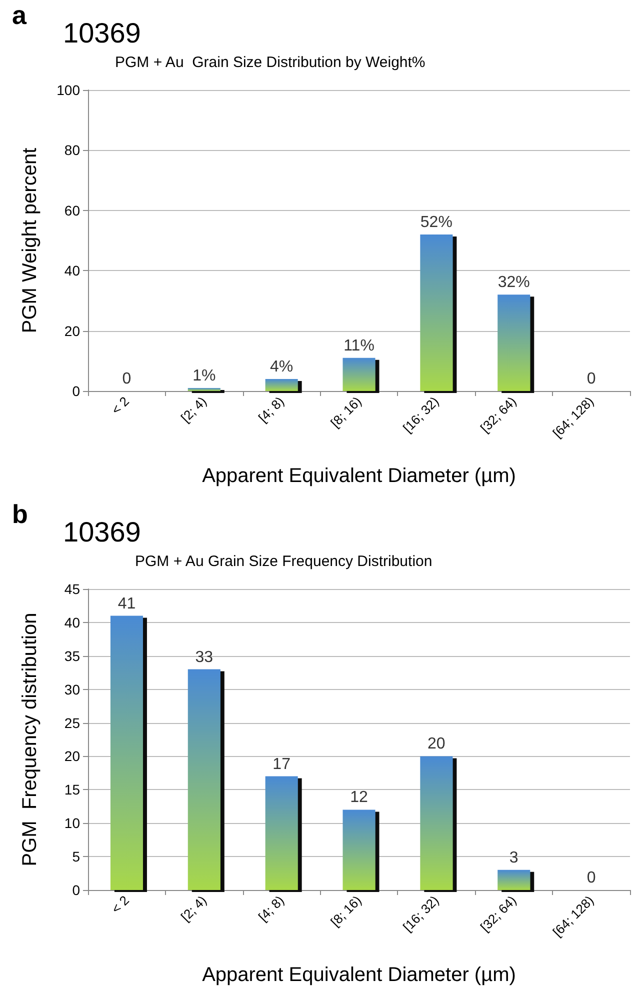  What do you see at coordinates (20, 514) in the screenshot?
I see `text: b` at bounding box center [20, 514].